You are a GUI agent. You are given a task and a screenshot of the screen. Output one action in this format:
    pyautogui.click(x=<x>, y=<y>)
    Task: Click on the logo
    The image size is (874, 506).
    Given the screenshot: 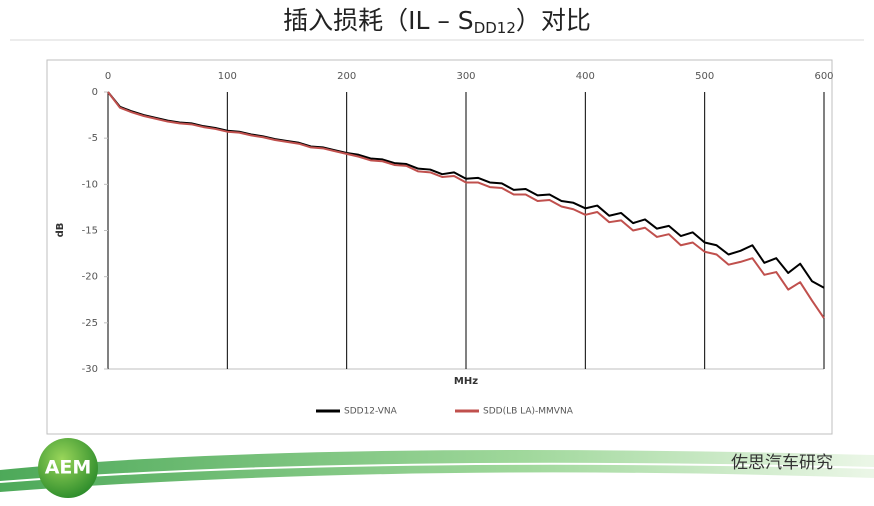 What is the action you would take?
    pyautogui.click(x=68, y=468)
    